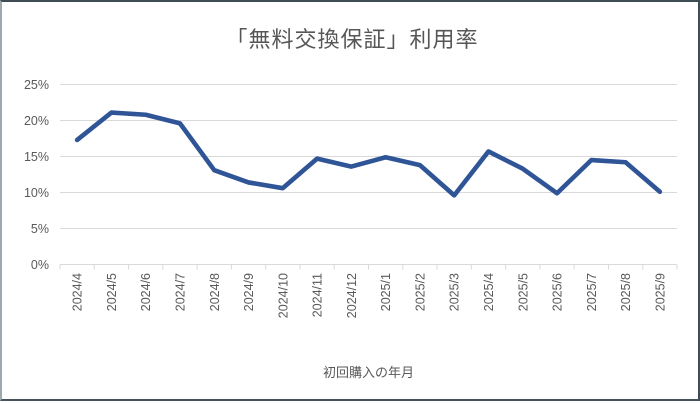 This screenshot has height=403, width=700. I want to click on y-tick-label: 25%, so click(36, 85).